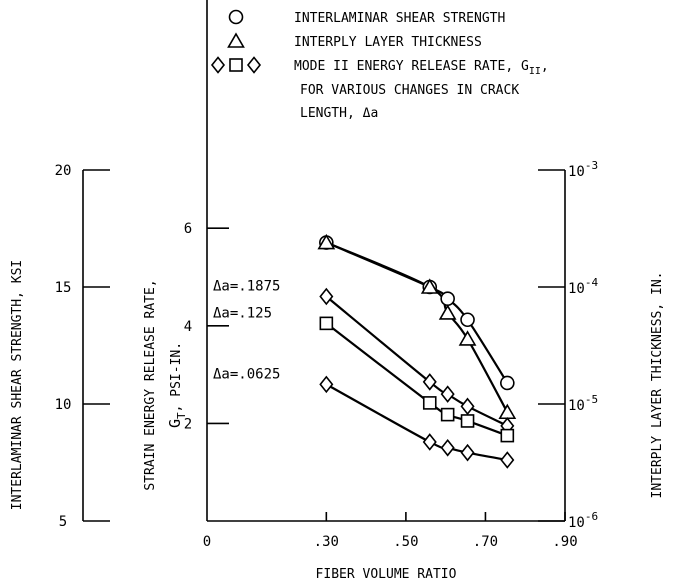  What do you see at coordinates (399, 18) in the screenshot?
I see `legend-label-shear: INTERLAMINAR SHEAR STRENGTH` at bounding box center [399, 18].